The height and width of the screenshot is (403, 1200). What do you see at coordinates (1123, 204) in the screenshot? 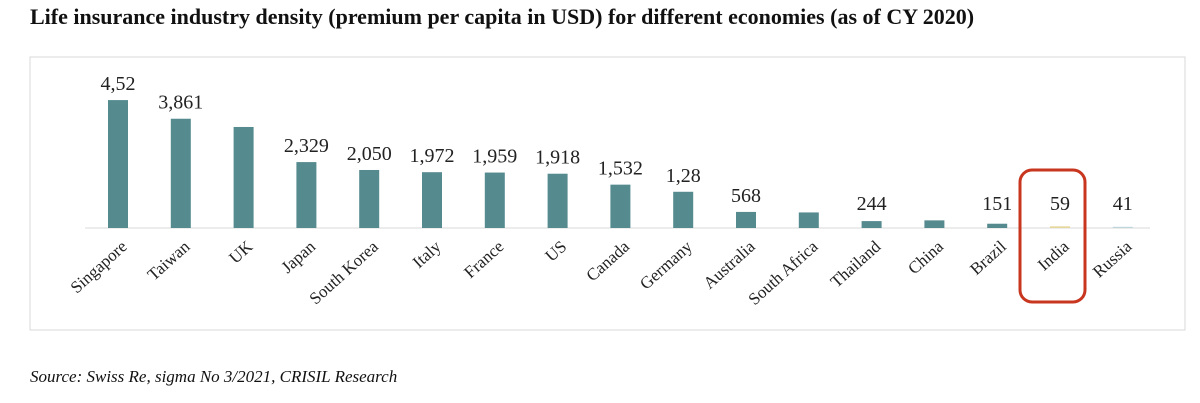
I see `data-label: 41` at bounding box center [1123, 204].